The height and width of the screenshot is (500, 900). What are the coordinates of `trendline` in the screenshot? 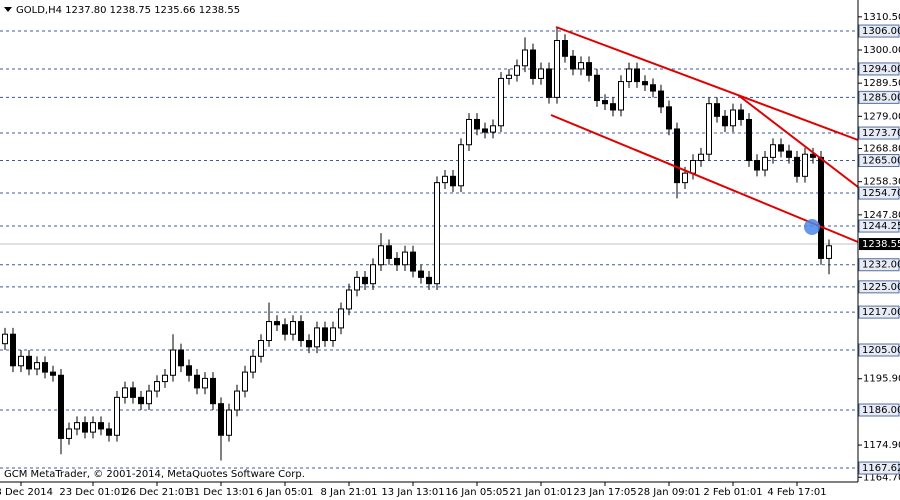 It's located at (704, 178).